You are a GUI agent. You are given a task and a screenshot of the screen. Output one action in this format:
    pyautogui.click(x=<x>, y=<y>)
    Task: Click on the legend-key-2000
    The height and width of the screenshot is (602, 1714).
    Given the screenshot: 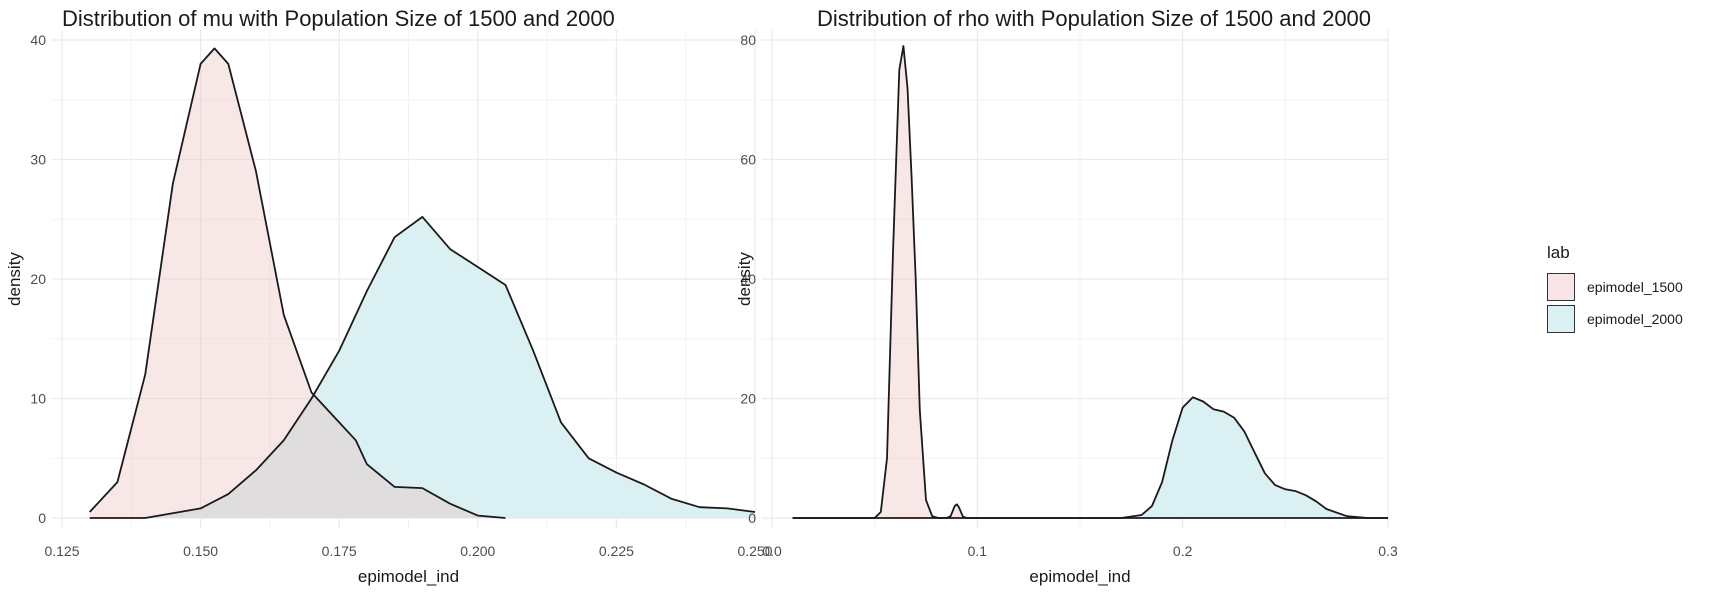 What is the action you would take?
    pyautogui.click(x=1561, y=319)
    